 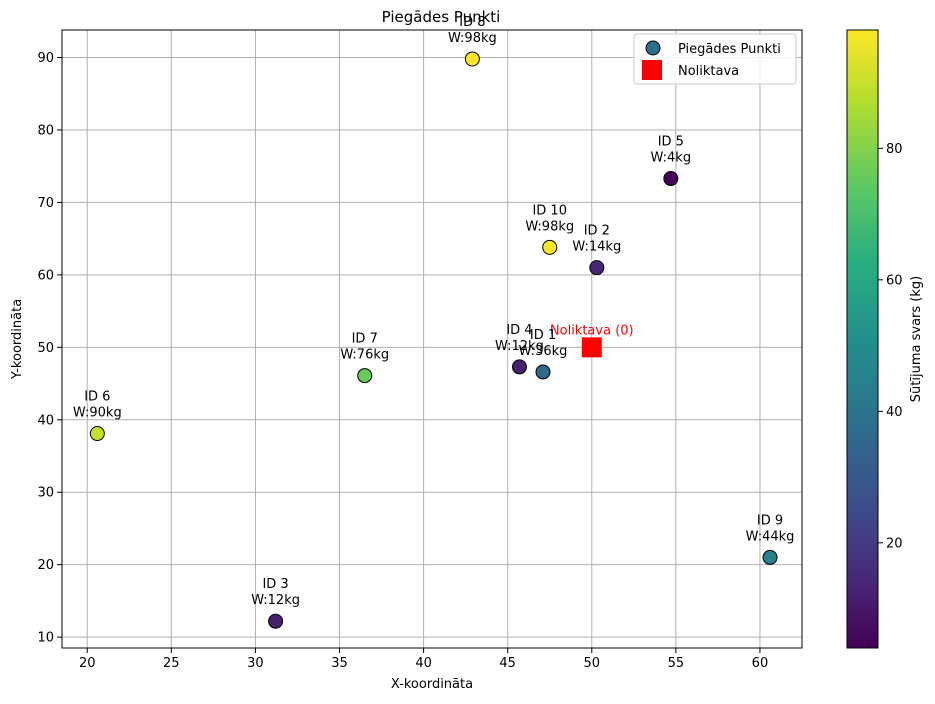 What do you see at coordinates (671, 158) in the screenshot?
I see `point-weight-label: W:4kg` at bounding box center [671, 158].